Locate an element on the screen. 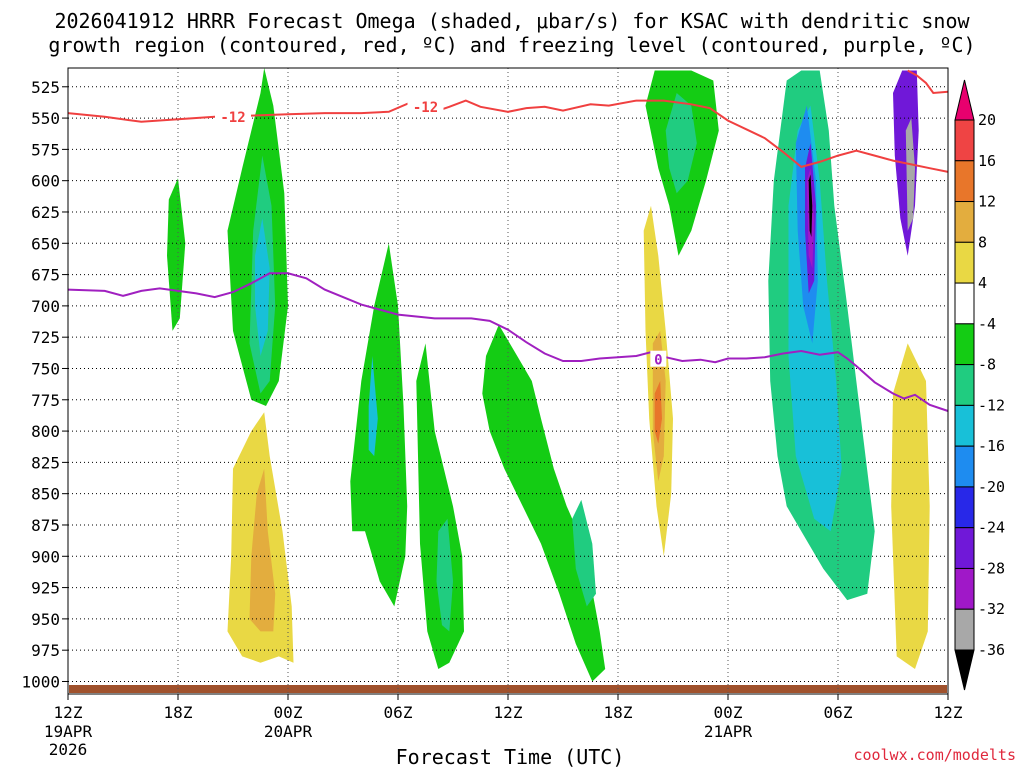 The image size is (1024, 768). x-date-label-19apr: 19APR is located at coordinates (68, 731).